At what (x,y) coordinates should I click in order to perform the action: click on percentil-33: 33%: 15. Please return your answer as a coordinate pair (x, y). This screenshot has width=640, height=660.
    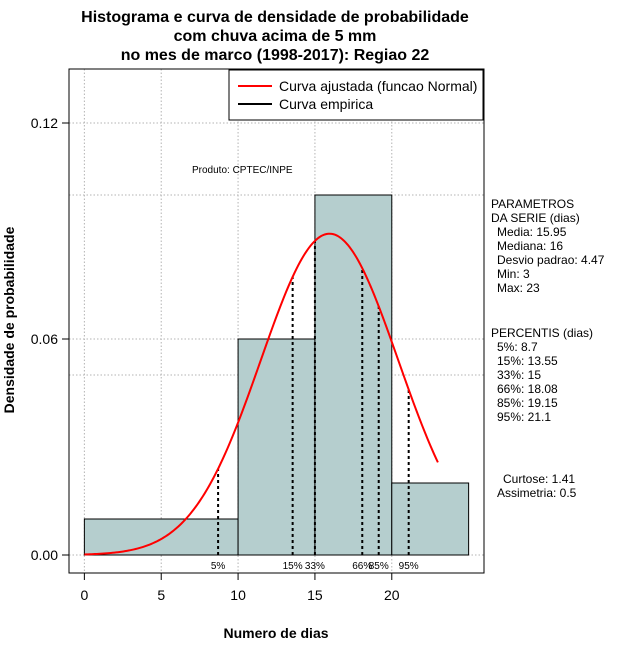
    Looking at the image, I should click on (519, 375).